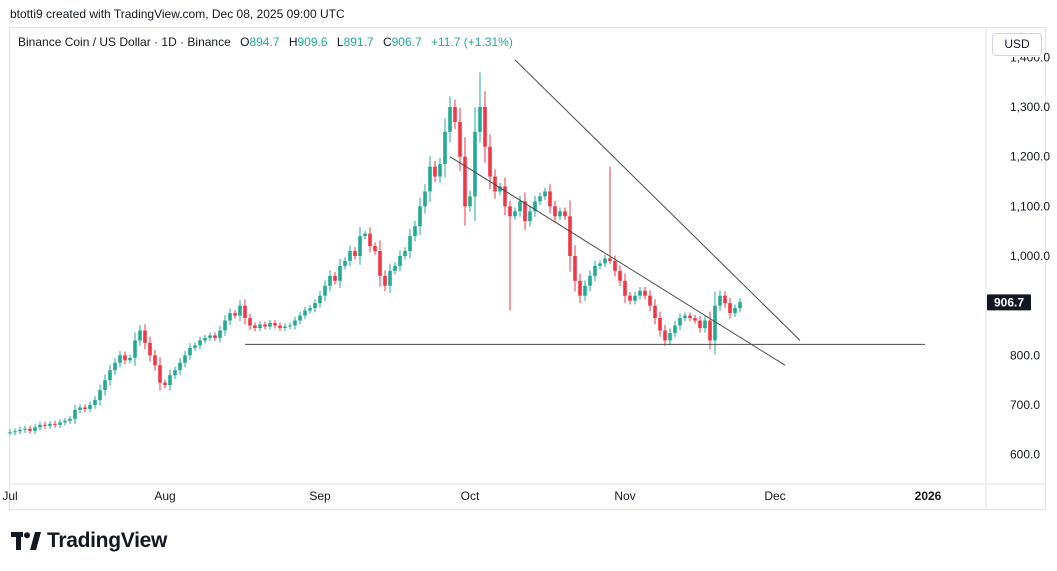  I want to click on upper-trendline, so click(657, 200).